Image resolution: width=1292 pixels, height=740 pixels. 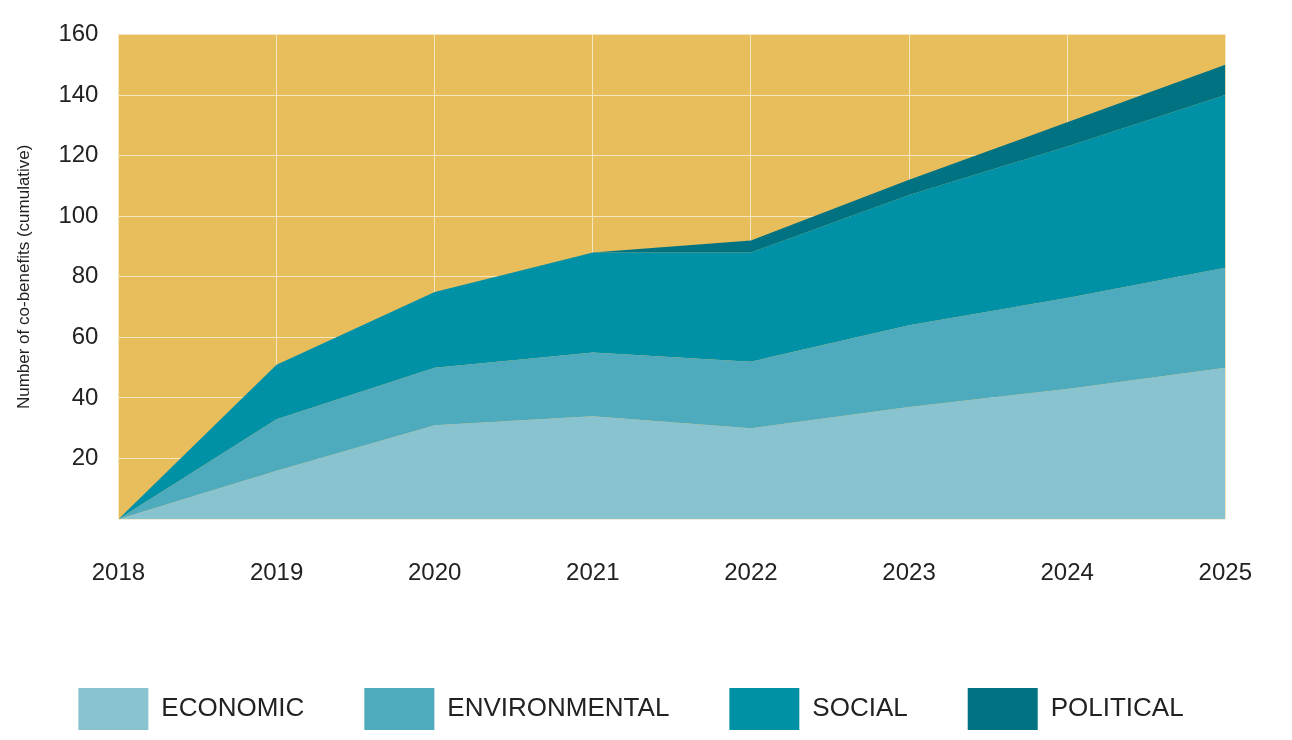 I want to click on y-tick-label: 100, so click(x=78, y=214).